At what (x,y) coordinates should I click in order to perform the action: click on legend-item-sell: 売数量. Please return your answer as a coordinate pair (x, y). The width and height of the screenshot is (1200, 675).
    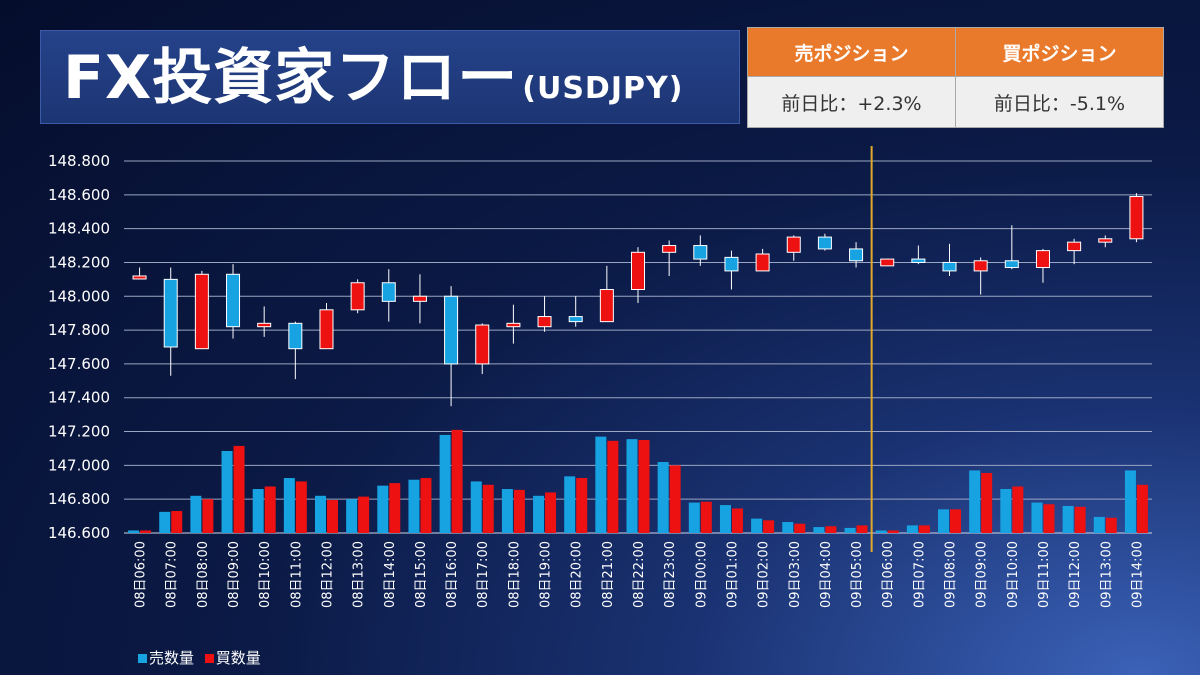
    Looking at the image, I should click on (166, 658).